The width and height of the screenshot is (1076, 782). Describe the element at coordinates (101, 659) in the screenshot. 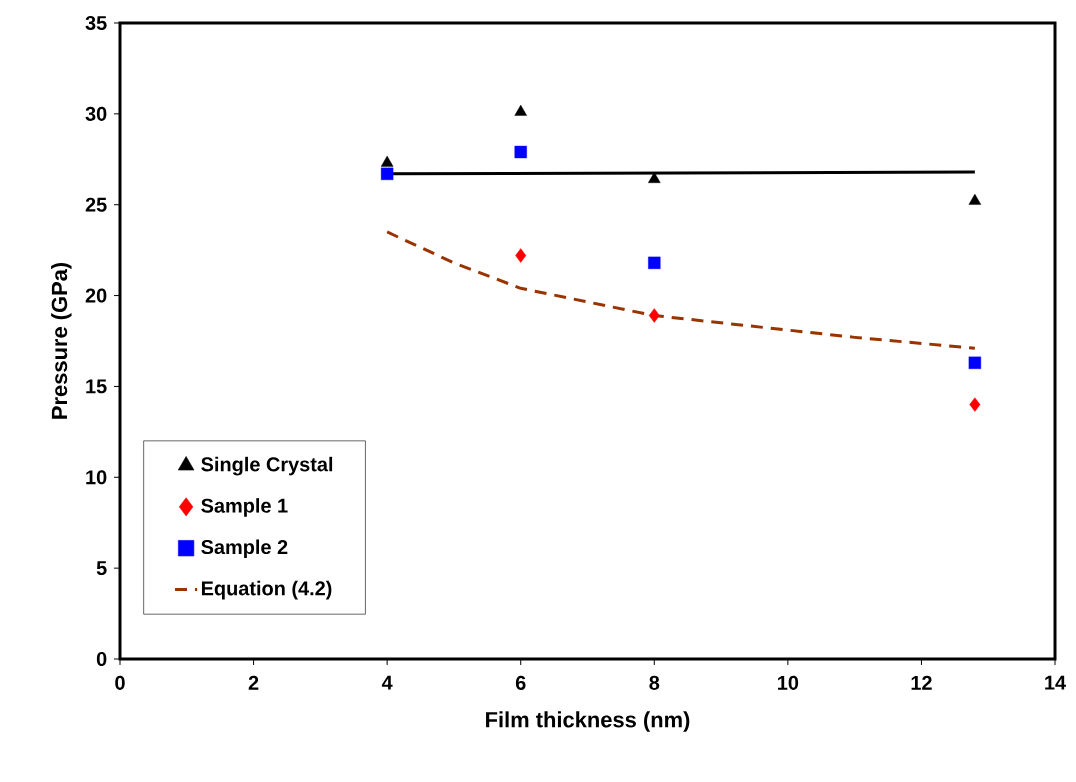

I see `y-tick-label: 0` at that location.